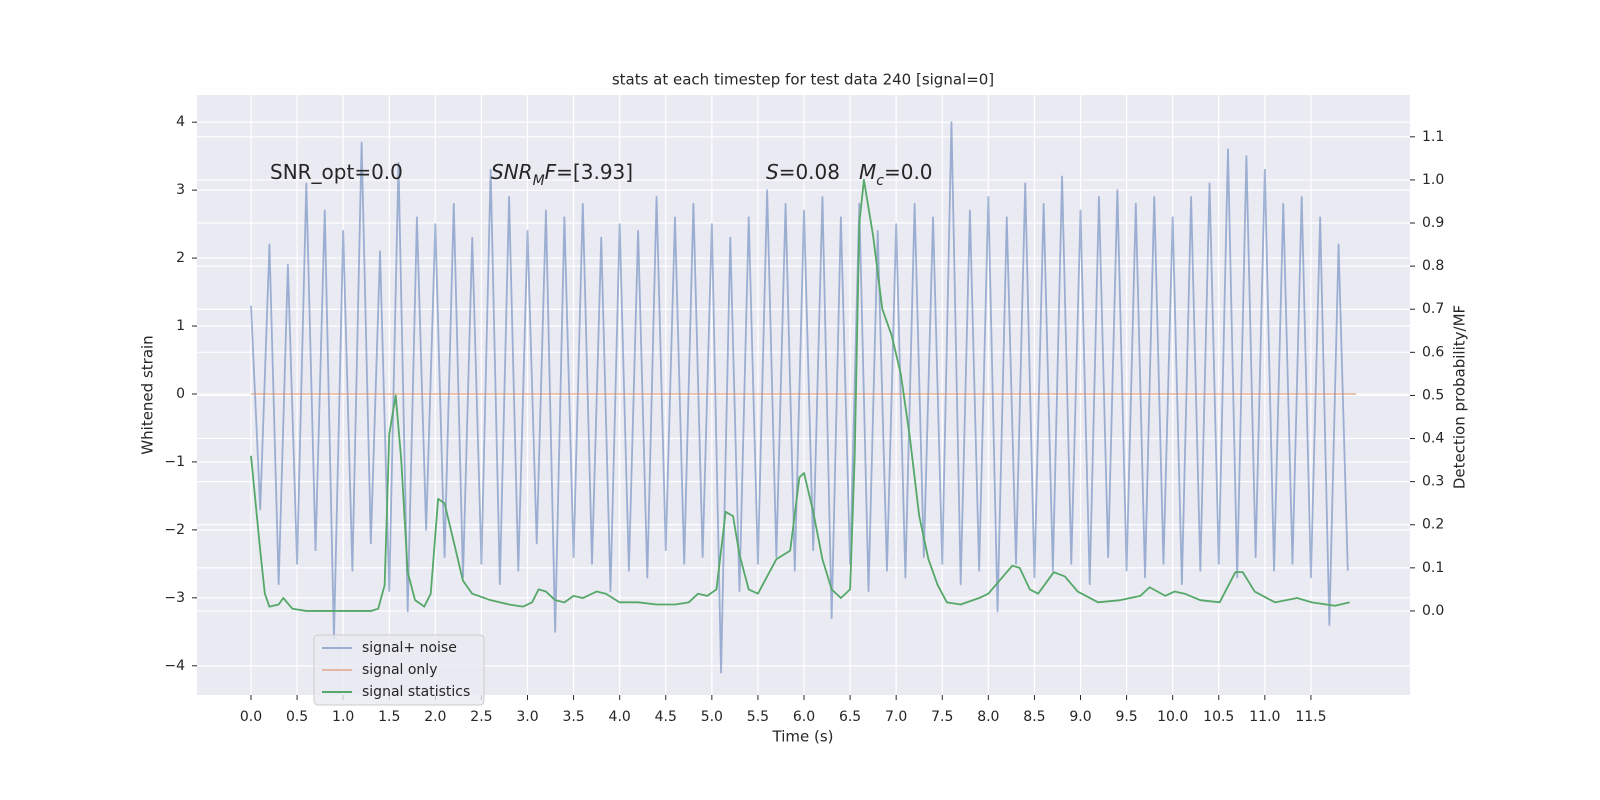  What do you see at coordinates (512, 172) in the screenshot?
I see `annotation-part: SNR` at bounding box center [512, 172].